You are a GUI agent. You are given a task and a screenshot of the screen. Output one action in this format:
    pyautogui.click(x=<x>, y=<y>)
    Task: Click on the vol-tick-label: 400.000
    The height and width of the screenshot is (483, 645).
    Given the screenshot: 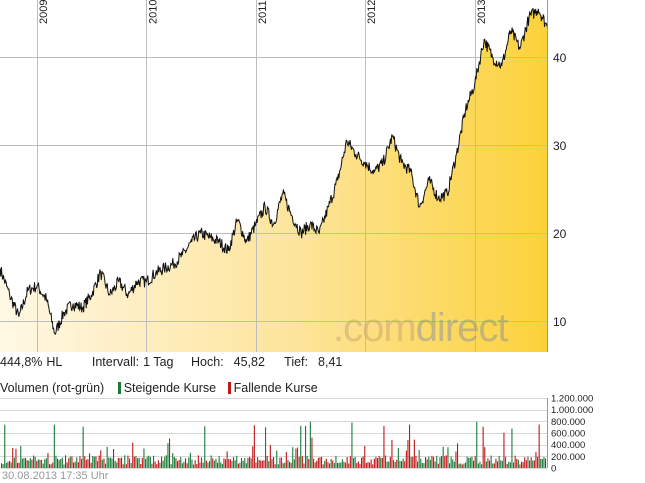 What is the action you would take?
    pyautogui.click(x=568, y=445)
    